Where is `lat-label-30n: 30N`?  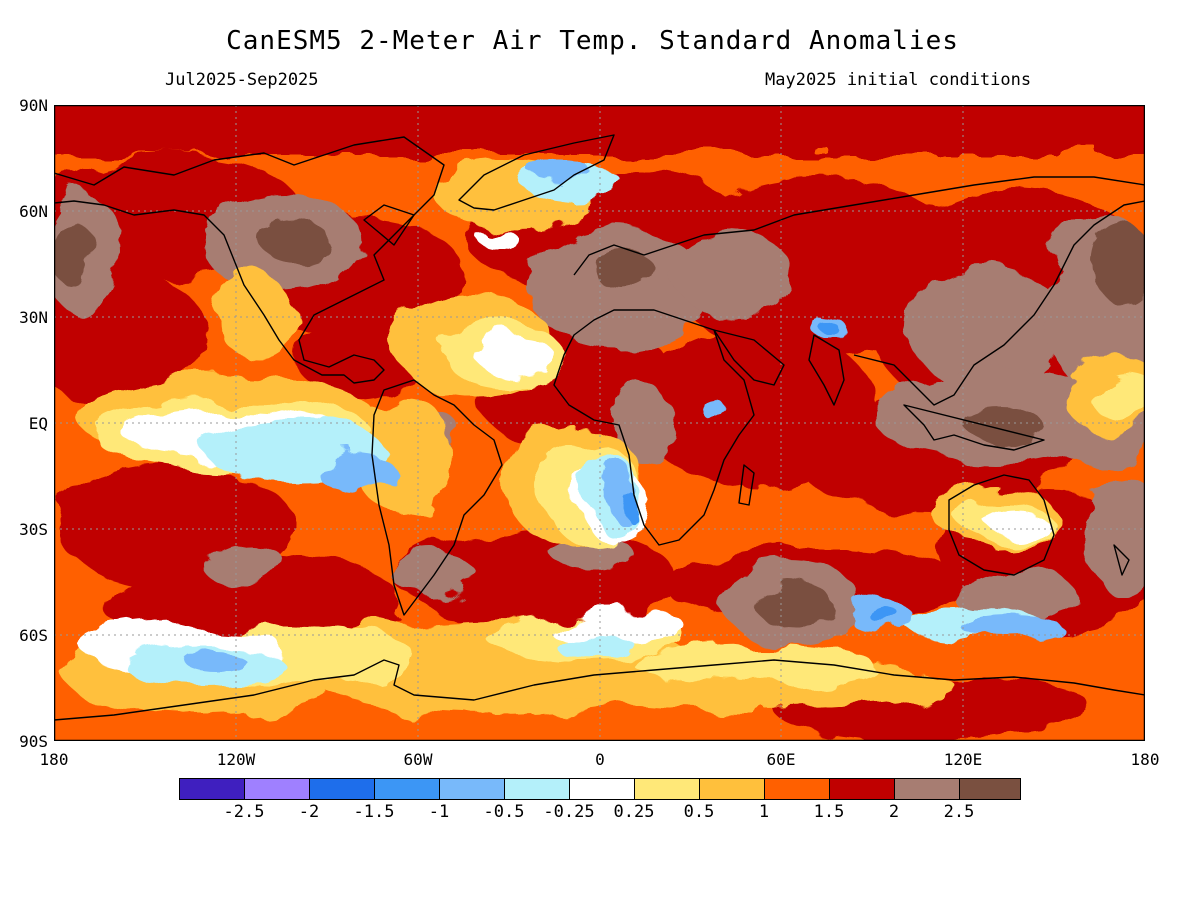 lat-label-30n: 30N is located at coordinates (33, 317).